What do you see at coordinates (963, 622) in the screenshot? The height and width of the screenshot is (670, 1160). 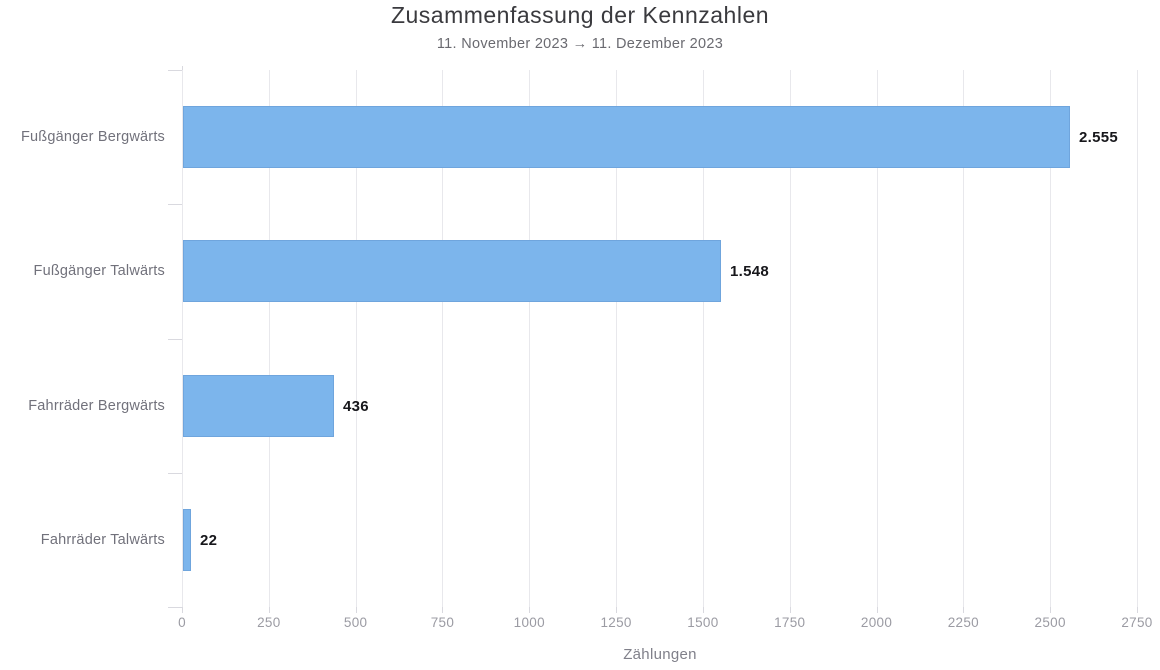 I see `x-tick-label-2250: 2250` at bounding box center [963, 622].